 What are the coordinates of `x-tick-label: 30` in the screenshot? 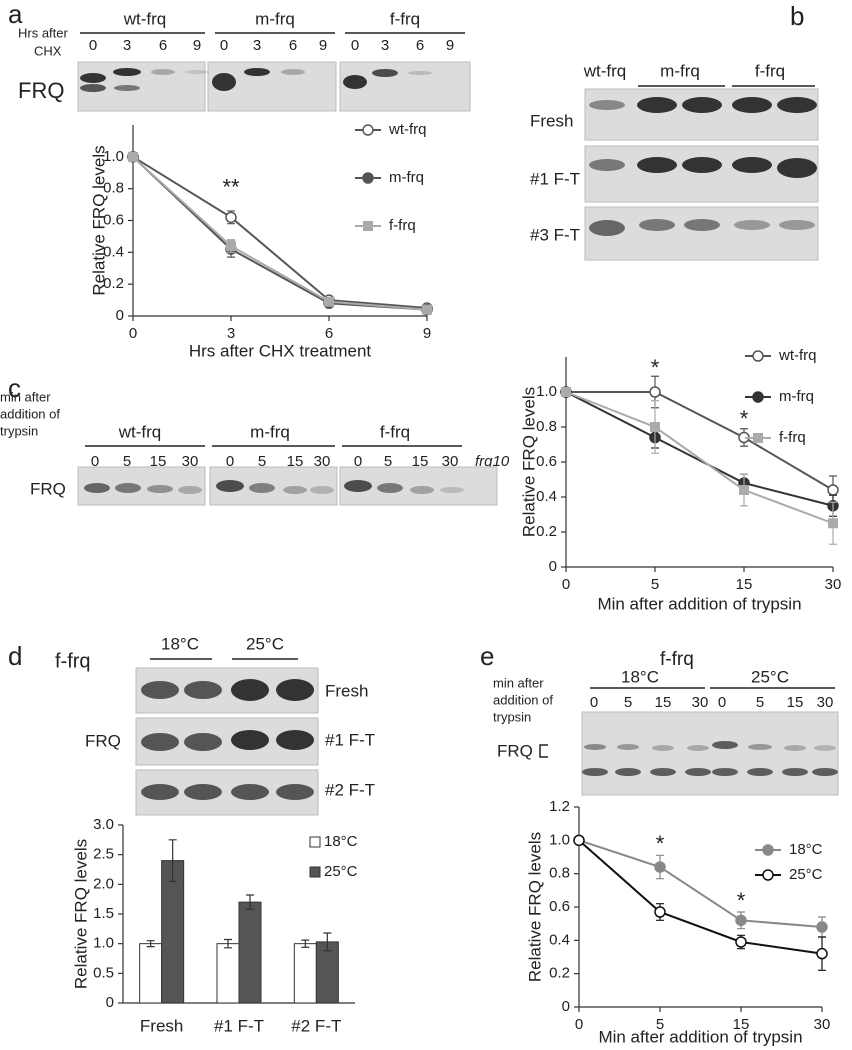 It's located at (822, 1024).